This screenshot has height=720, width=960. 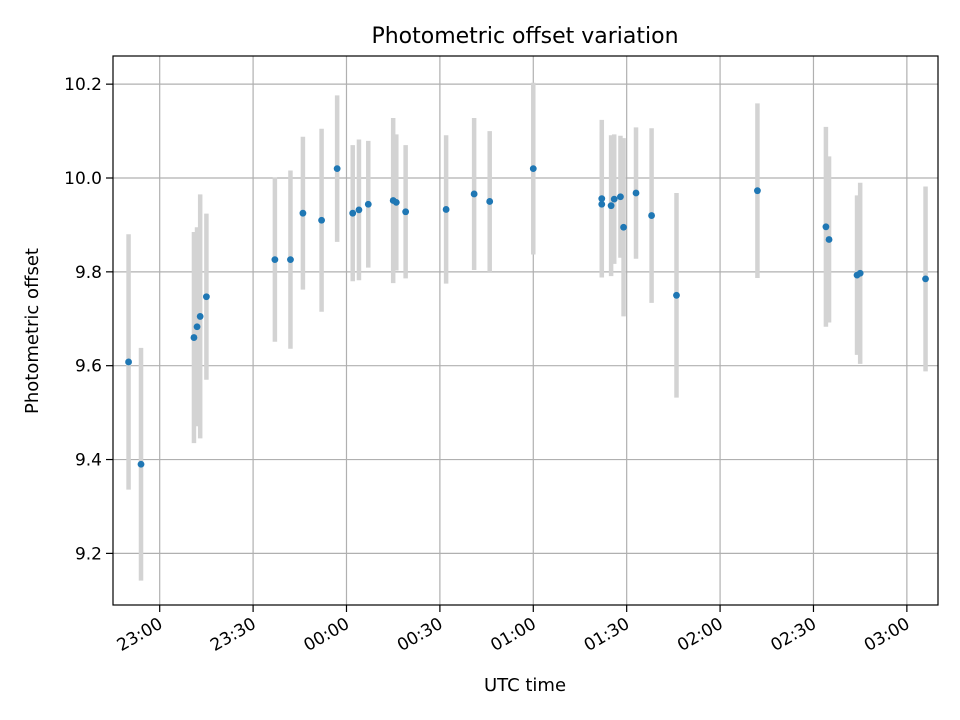 I want to click on y-axis: 9.2 9.4 9.6 9.8 10.0 10.2, so click(x=88, y=319).